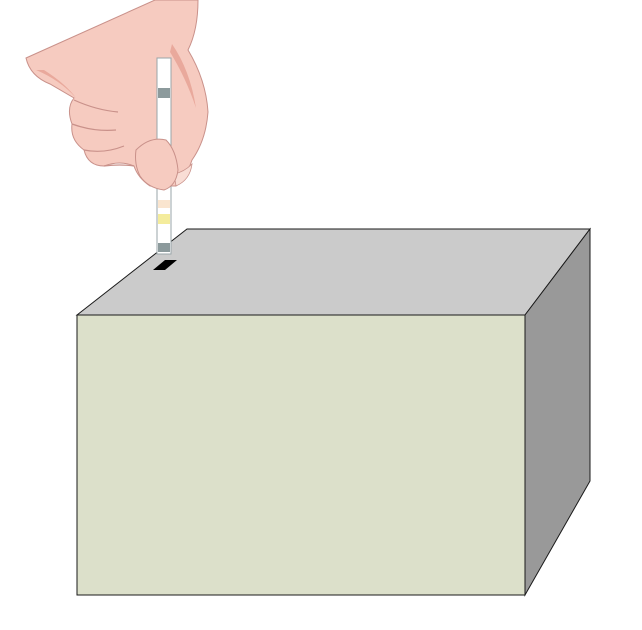 Image resolution: width=642 pixels, height=630 pixels. Describe the element at coordinates (165, 265) in the screenshot. I see `insertion-slot-icon` at that location.